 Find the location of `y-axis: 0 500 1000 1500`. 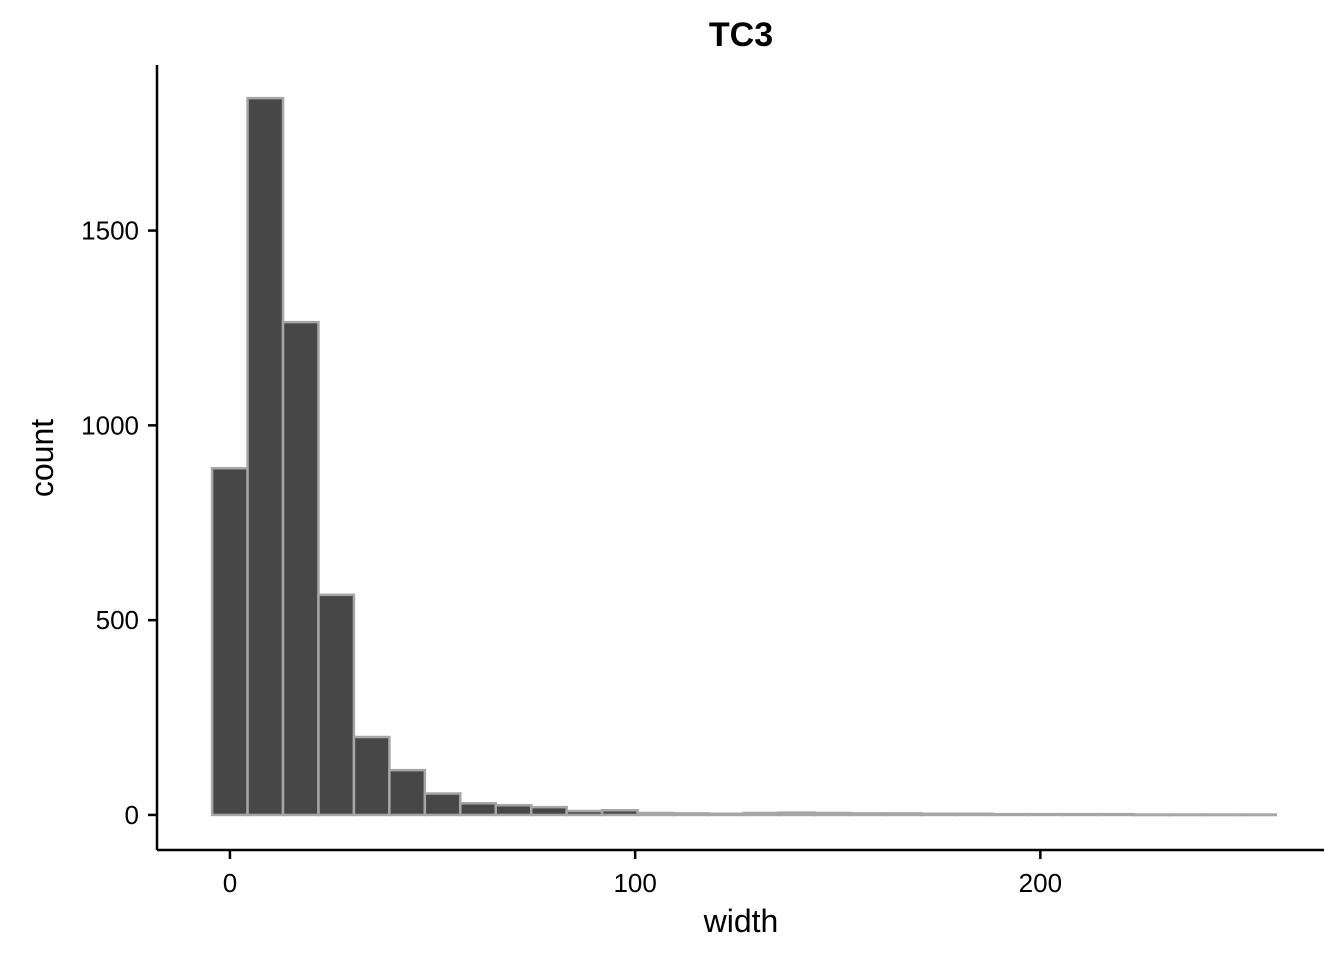

y-axis: 0 500 1000 1500 is located at coordinates (120, 457).